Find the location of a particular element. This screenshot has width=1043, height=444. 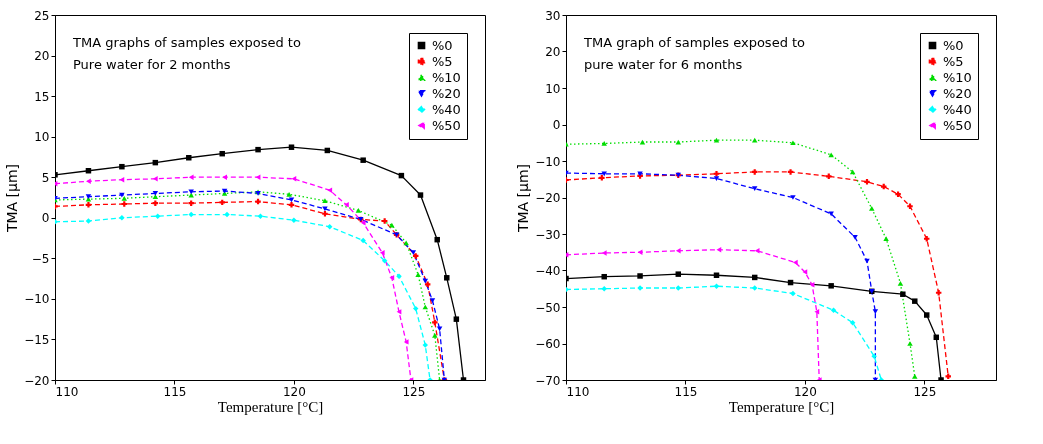

y-tick-label: −5 is located at coordinates (40, 258).